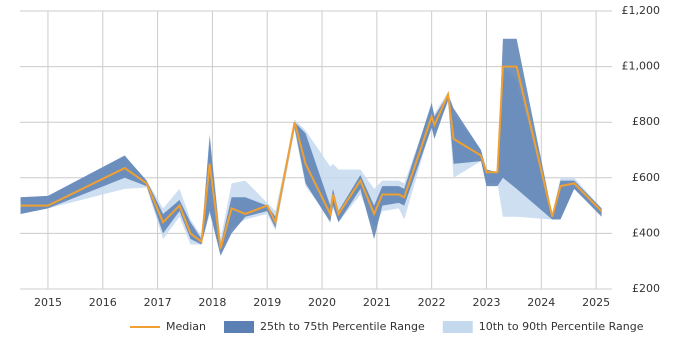 This screenshot has height=350, width=700. Describe the element at coordinates (377, 302) in the screenshot. I see `x-tick-label: 2021` at that location.